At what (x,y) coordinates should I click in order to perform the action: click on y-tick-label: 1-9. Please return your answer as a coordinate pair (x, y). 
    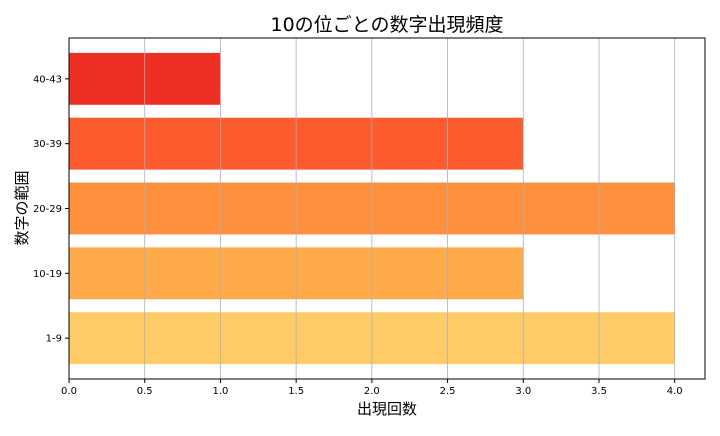
    Looking at the image, I should click on (54, 339).